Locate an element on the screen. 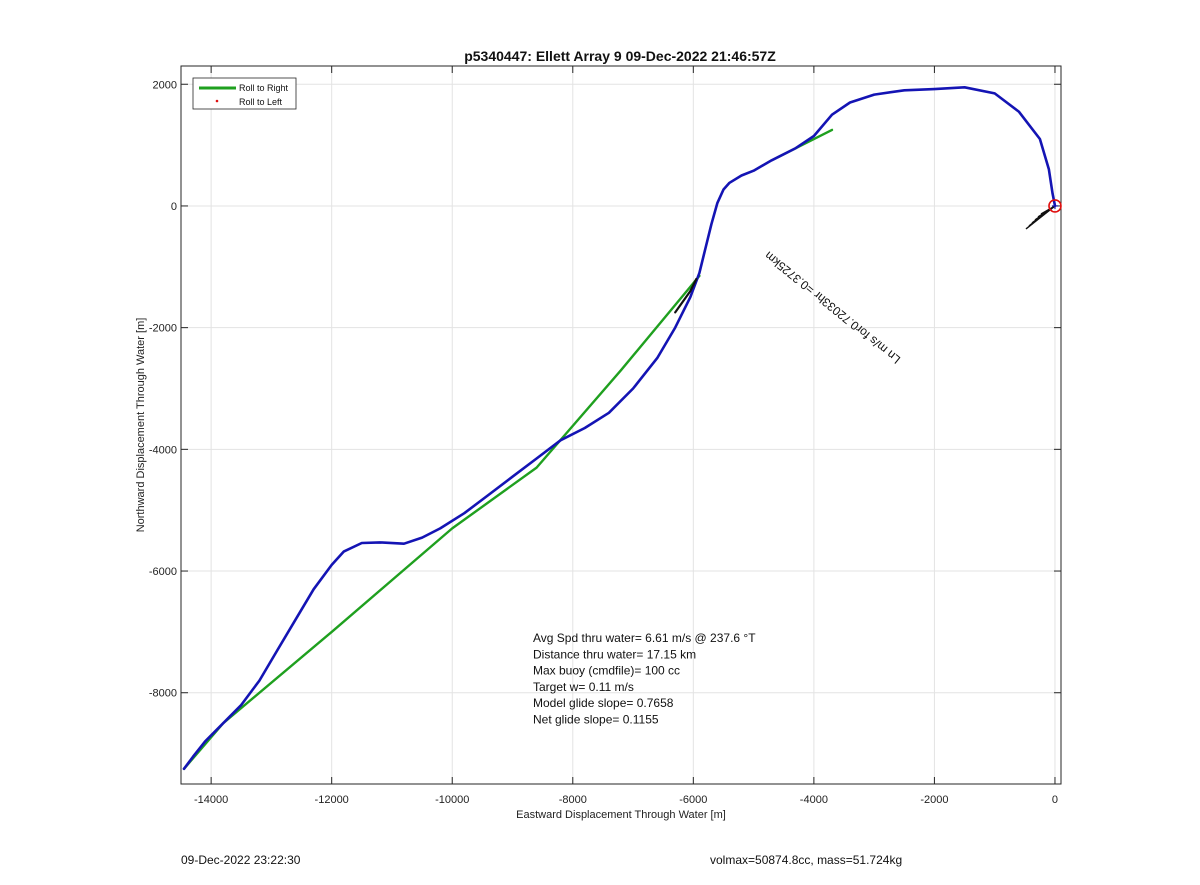 The image size is (1200, 885). x-tick-label: -12000 is located at coordinates (332, 800).